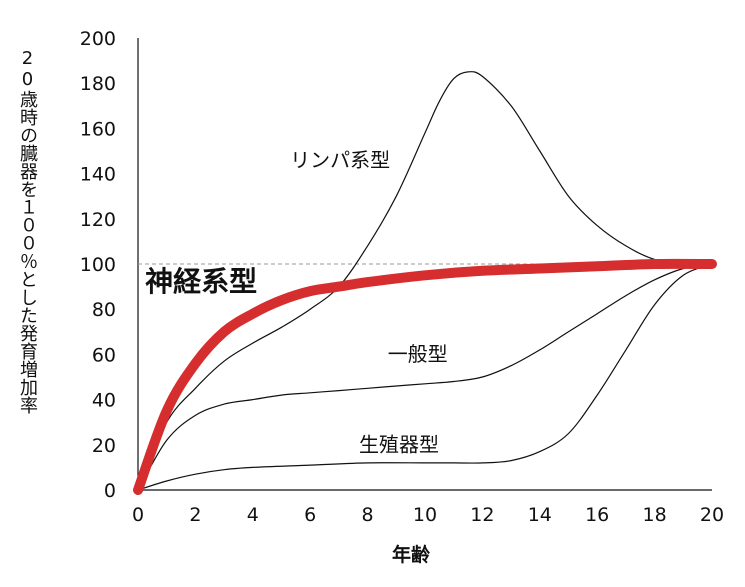 Image resolution: width=745 pixels, height=587 pixels. I want to click on series-label-general: 一般型, so click(418, 354).